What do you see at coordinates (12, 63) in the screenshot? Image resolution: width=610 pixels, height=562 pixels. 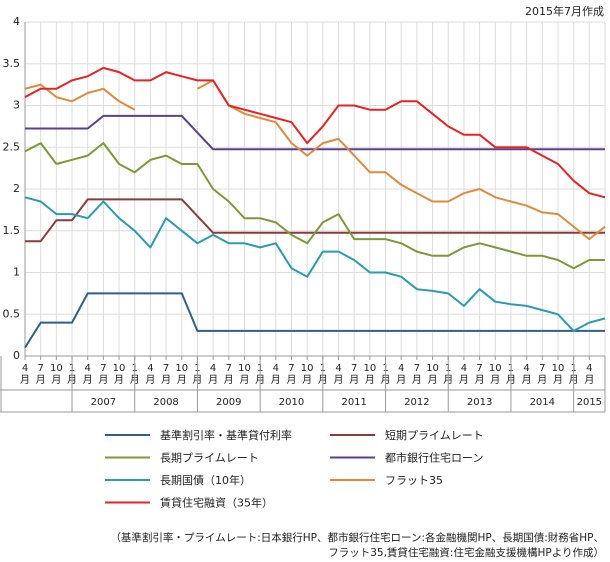 I see `y-tick-label: 3.5` at bounding box center [12, 63].